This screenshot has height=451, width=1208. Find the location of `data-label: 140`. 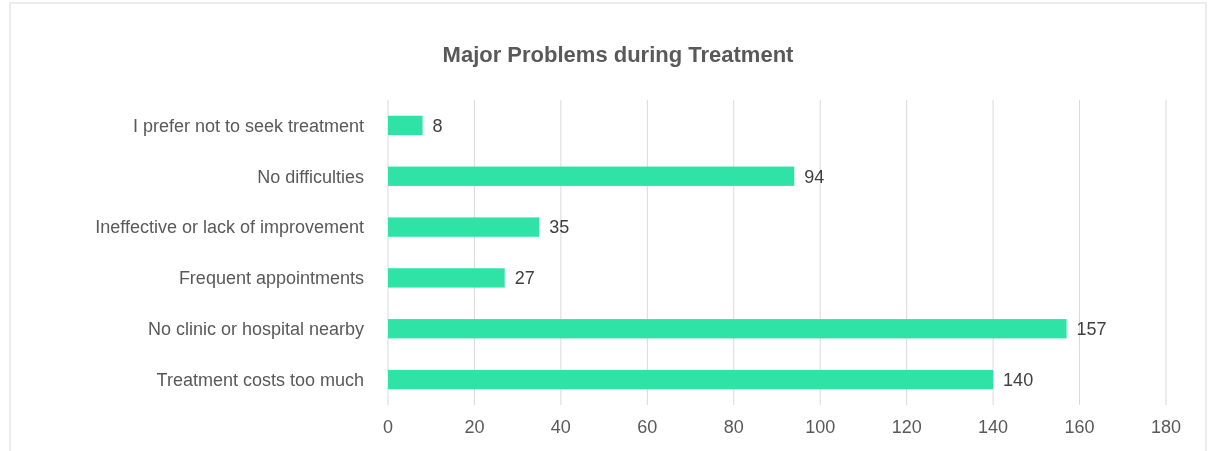

data-label: 140 is located at coordinates (1018, 379).